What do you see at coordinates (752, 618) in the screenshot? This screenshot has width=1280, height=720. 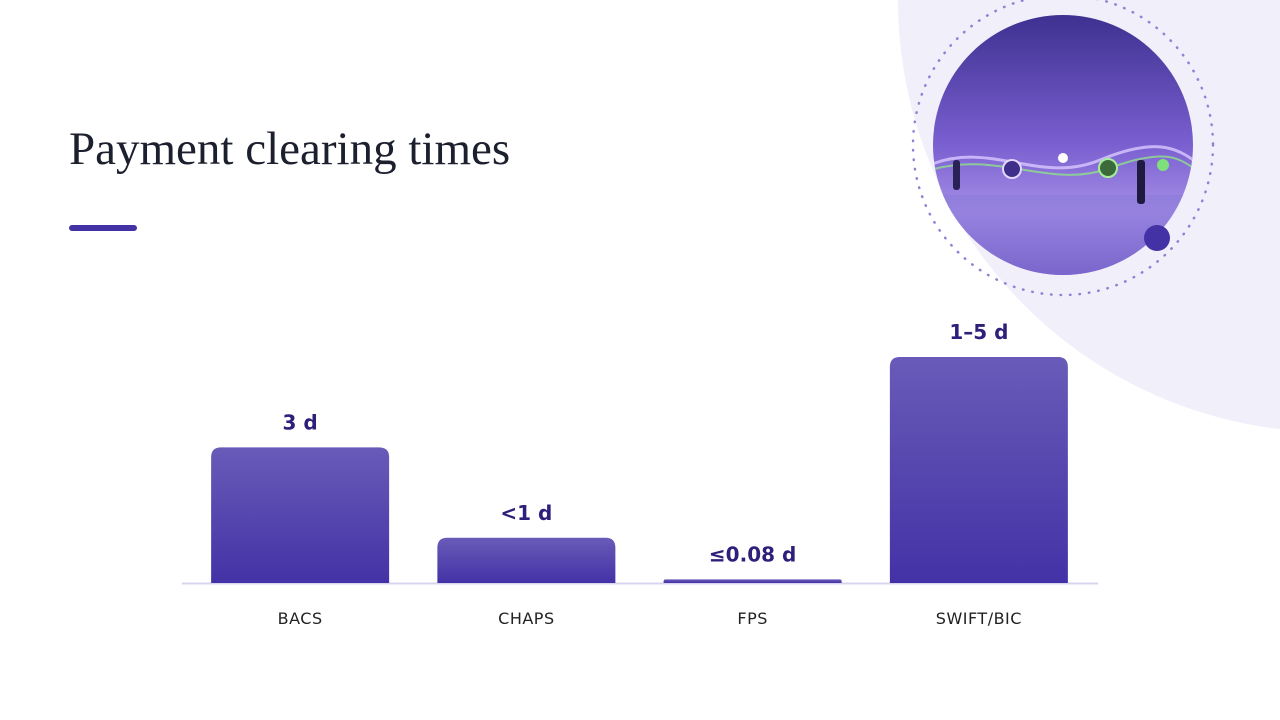 I see `x-tick-label: FPS` at bounding box center [752, 618].